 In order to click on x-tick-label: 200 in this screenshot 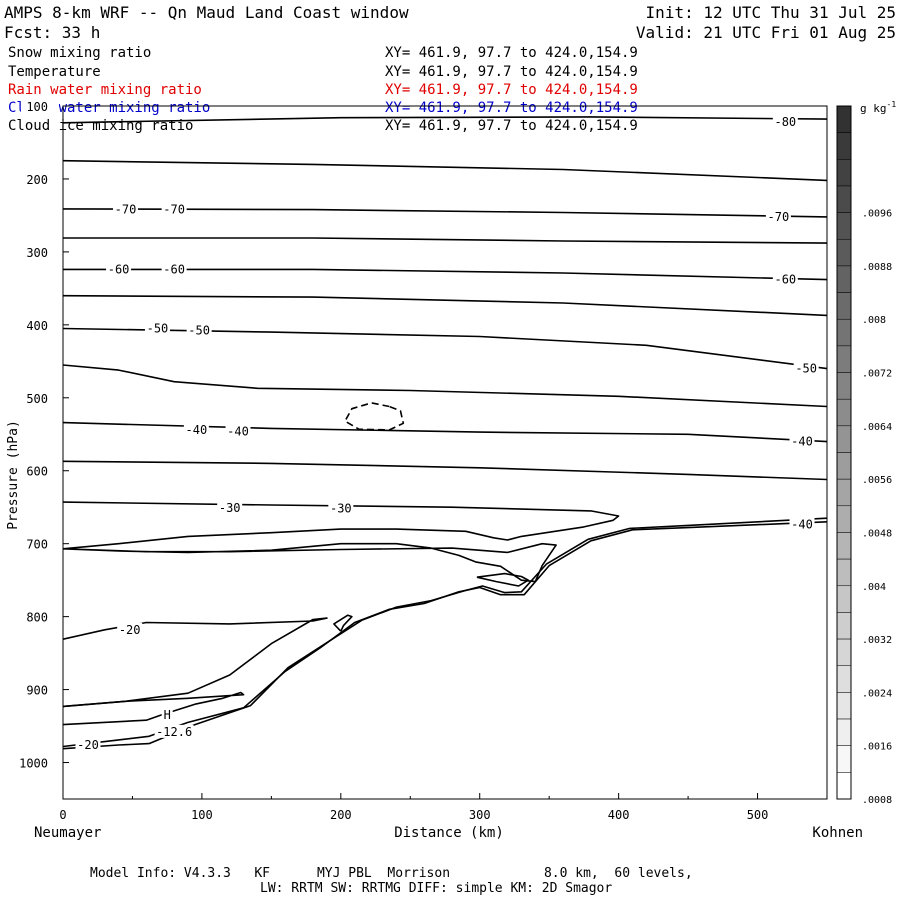, I will do `click(341, 815)`.